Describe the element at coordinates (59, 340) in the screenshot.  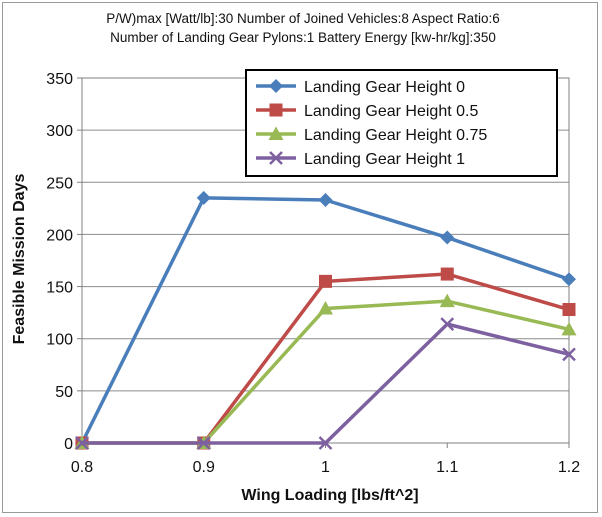
I see `y-tick-label: 100` at that location.